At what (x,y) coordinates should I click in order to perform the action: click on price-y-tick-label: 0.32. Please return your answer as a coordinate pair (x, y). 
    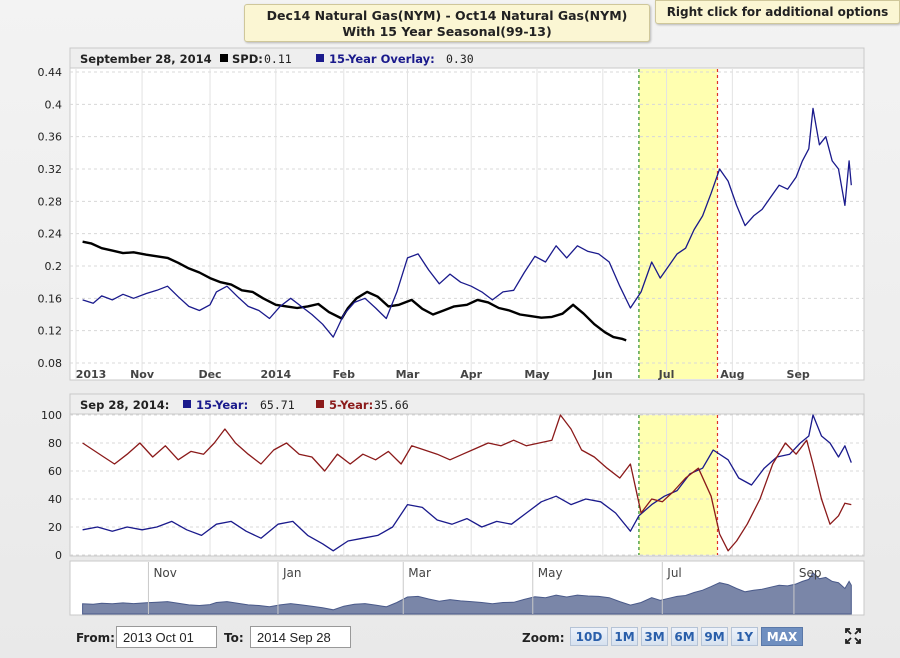
    Looking at the image, I should click on (50, 169).